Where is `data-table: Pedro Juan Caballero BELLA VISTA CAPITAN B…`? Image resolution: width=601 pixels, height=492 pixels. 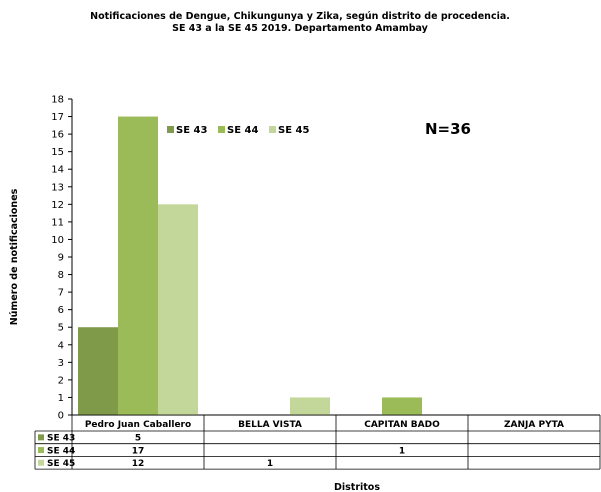
data-table: Pedro Juan Caballero BELLA VISTA CAPITAN B… is located at coordinates (317, 442).